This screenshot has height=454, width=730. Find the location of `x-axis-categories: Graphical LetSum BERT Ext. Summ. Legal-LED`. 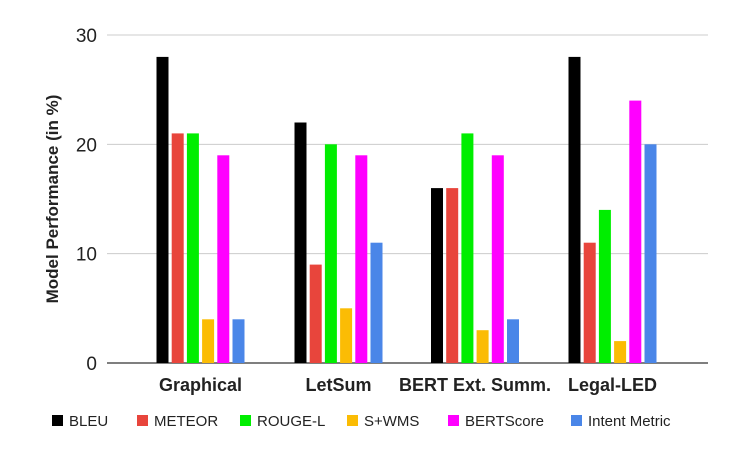

x-axis-categories: Graphical LetSum BERT Ext. Summ. Legal-LED is located at coordinates (408, 385).